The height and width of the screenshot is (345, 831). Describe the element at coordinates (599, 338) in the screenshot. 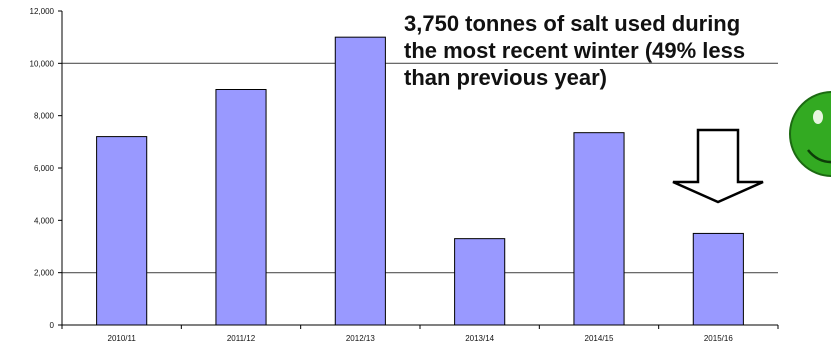

I see `x-tick-label: 2014/15` at that location.